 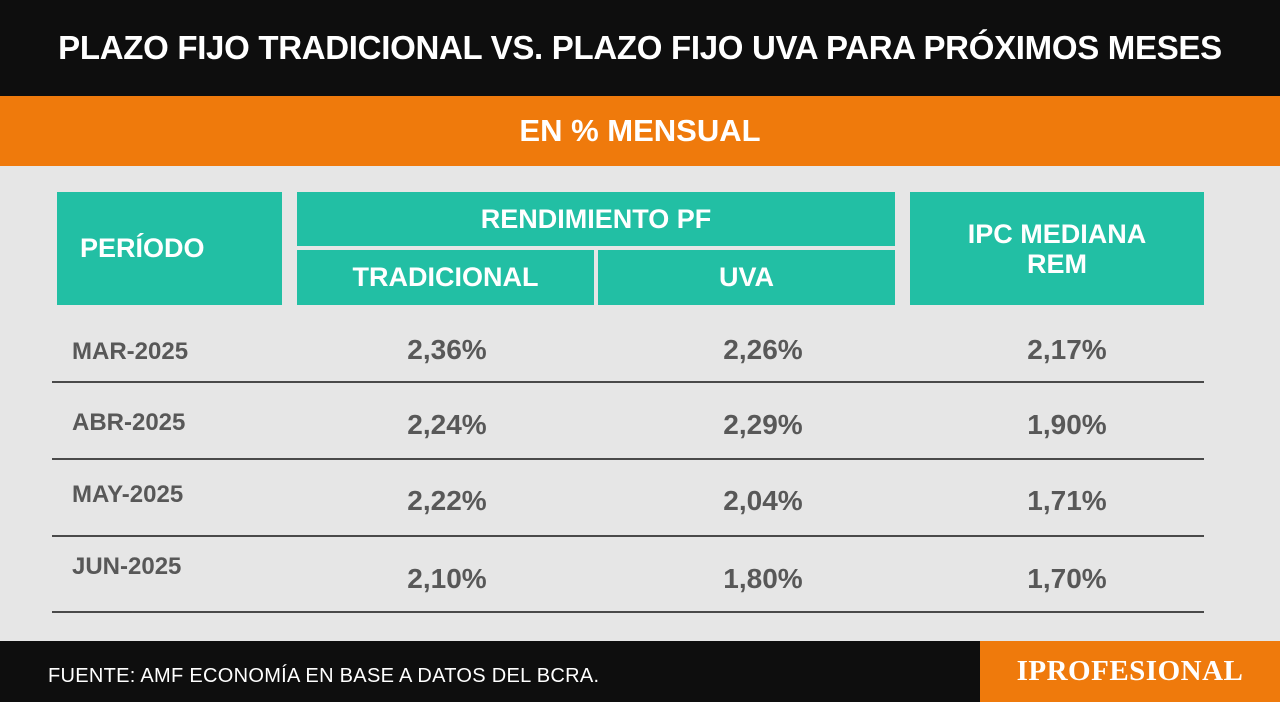 What do you see at coordinates (130, 351) in the screenshot?
I see `row-period: MAR-2025` at bounding box center [130, 351].